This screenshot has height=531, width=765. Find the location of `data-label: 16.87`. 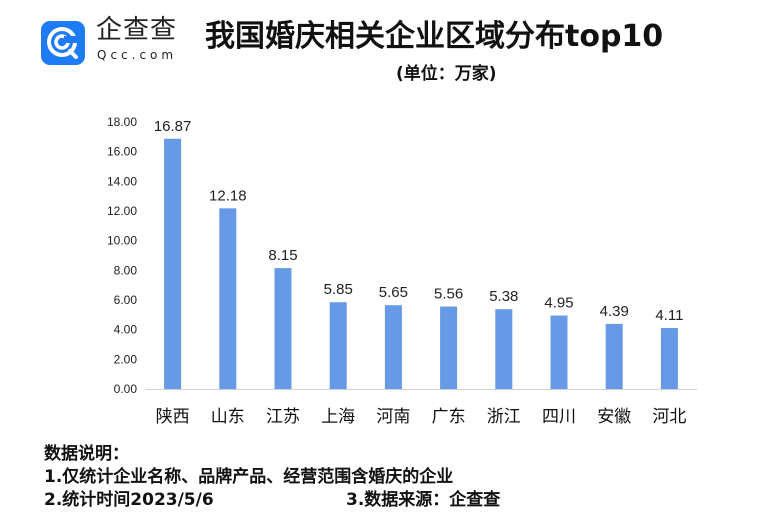

data-label: 16.87 is located at coordinates (173, 126).